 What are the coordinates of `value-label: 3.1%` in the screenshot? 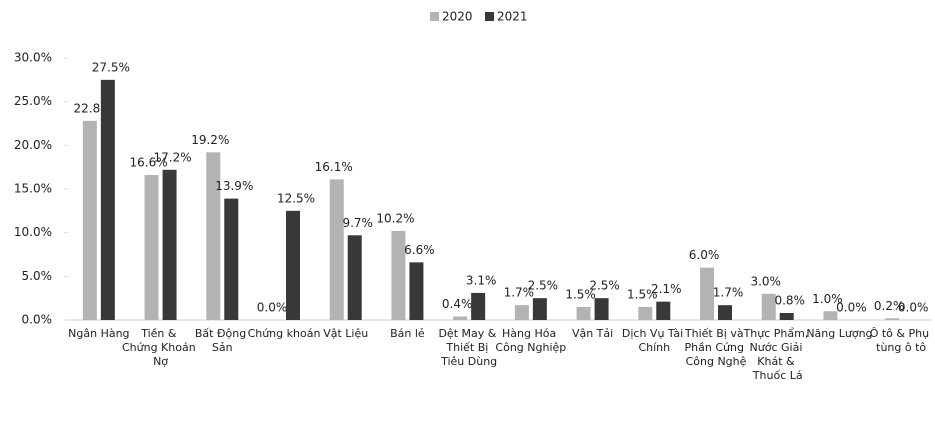 It's located at (481, 280).